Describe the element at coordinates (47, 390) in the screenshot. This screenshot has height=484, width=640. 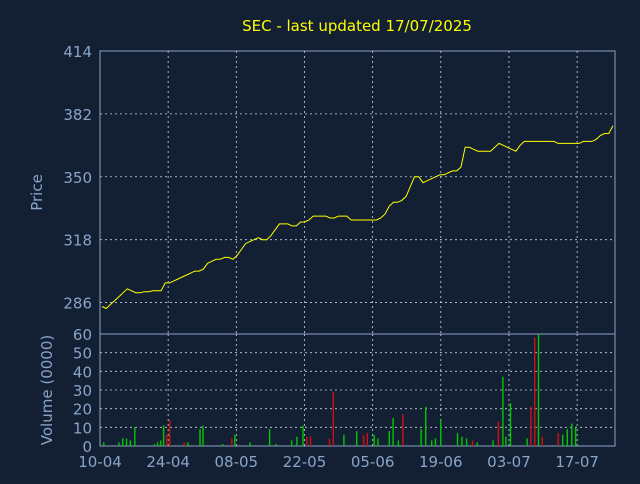
I see `volume-axis-label: Volume (0000)` at that location.